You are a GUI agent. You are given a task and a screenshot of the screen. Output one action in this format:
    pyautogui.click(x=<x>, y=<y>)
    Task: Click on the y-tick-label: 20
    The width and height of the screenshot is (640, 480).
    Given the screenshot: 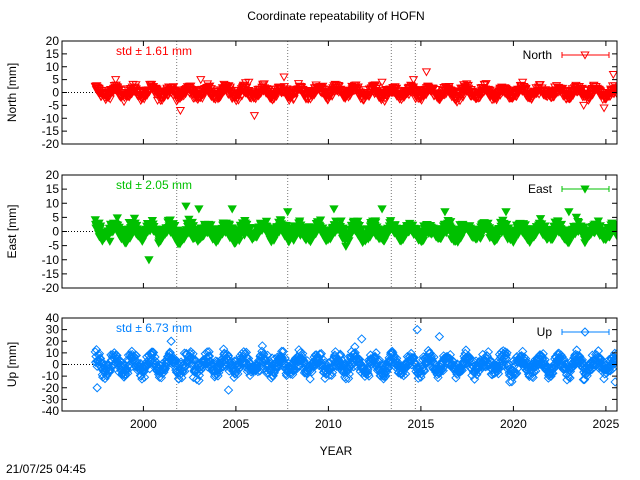 What is the action you would take?
    pyautogui.click(x=53, y=41)
    